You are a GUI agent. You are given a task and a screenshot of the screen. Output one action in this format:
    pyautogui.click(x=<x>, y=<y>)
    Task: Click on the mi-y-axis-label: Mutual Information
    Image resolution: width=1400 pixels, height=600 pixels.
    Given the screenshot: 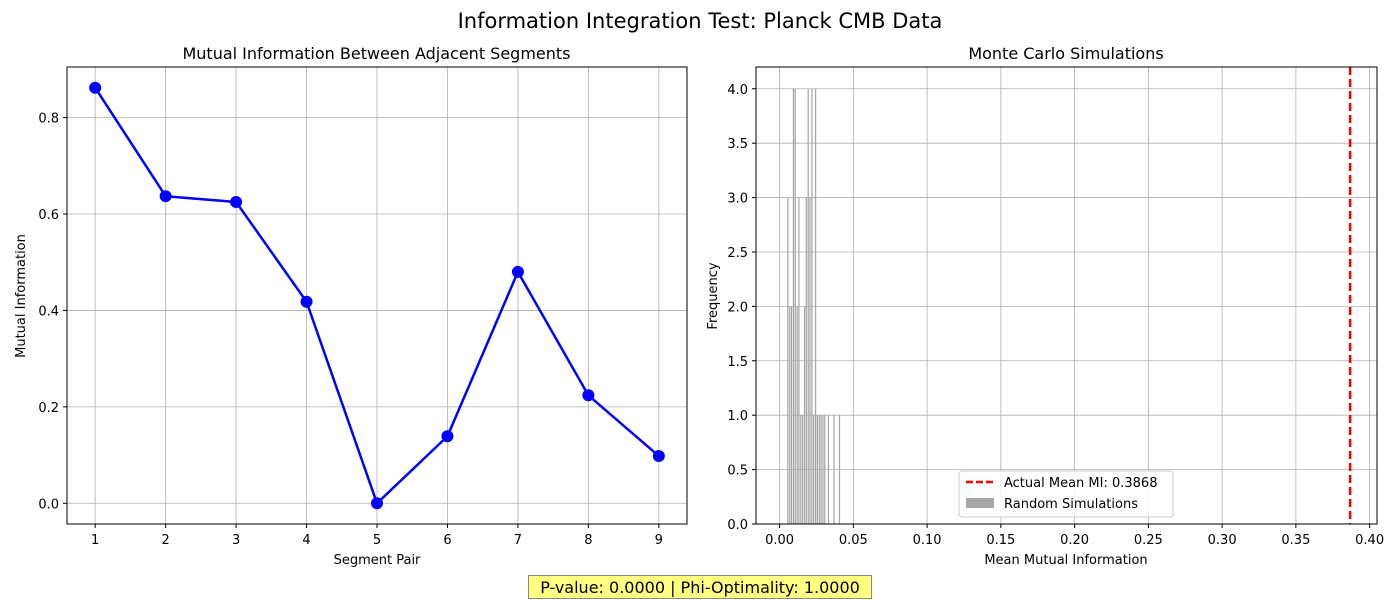 What is the action you would take?
    pyautogui.click(x=21, y=296)
    